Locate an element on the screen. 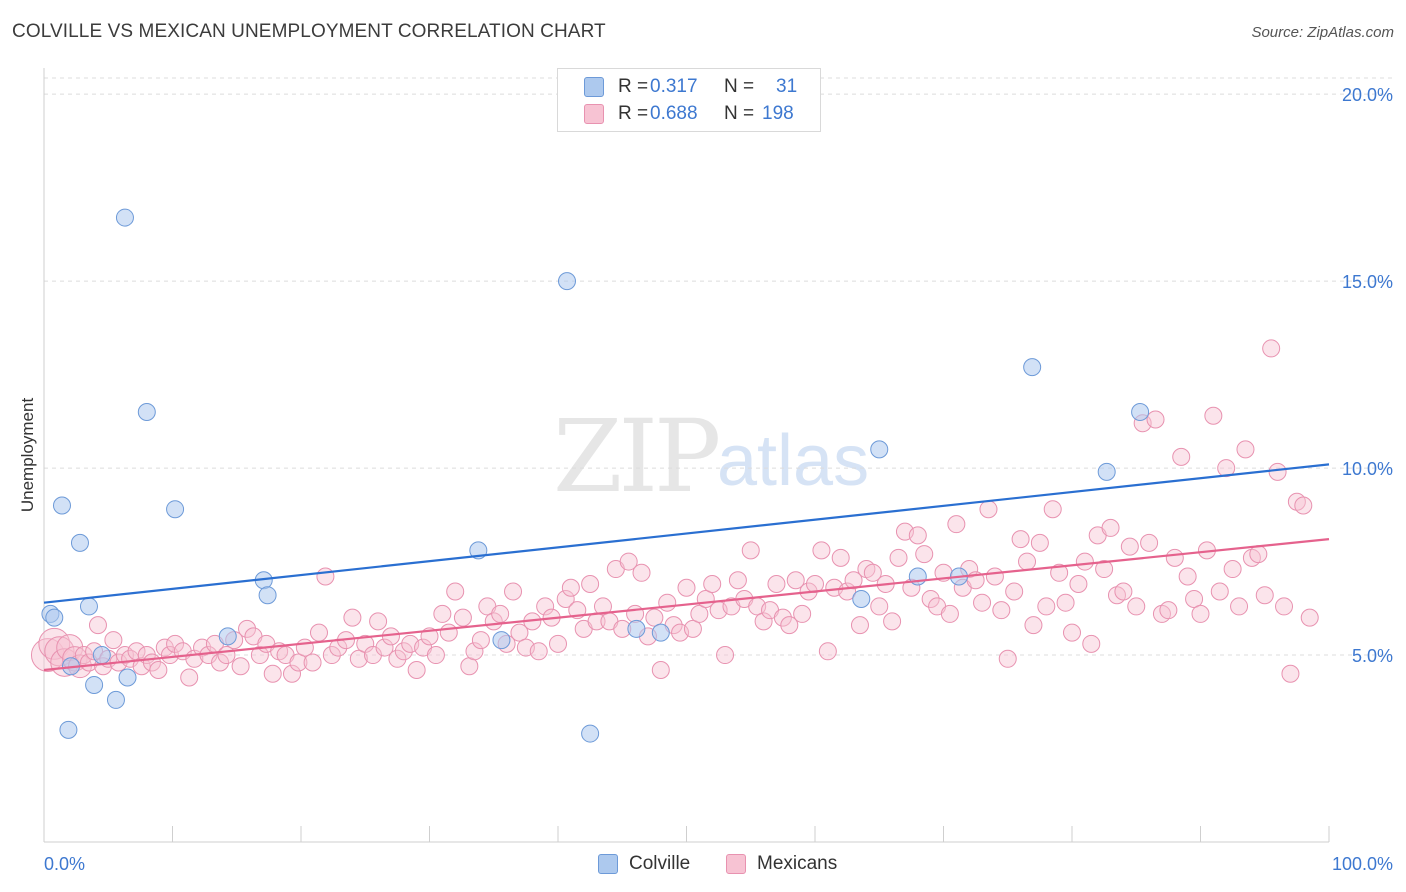 Image resolution: width=1406 pixels, height=892 pixels. legend-label: Colville is located at coordinates (660, 863).